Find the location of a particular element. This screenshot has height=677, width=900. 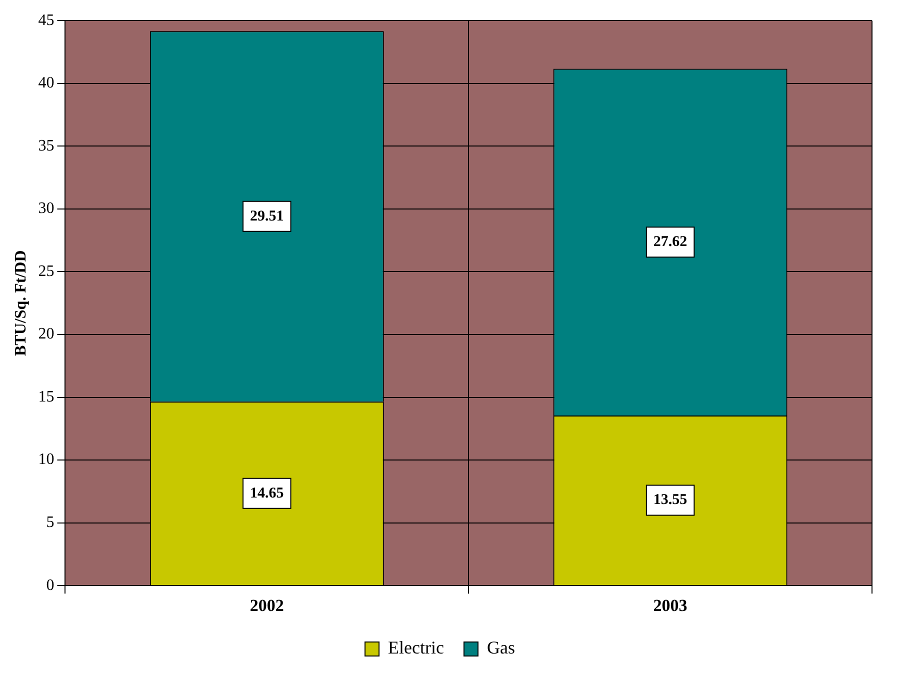

data-label: 13.55 is located at coordinates (670, 500).